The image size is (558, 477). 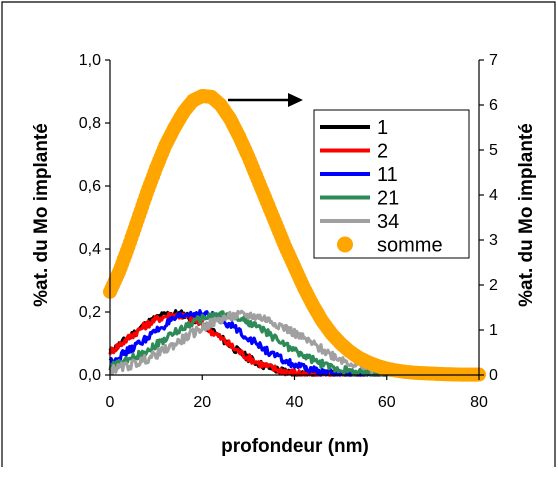 I want to click on y-right-tick-label: 6, so click(x=493, y=105).